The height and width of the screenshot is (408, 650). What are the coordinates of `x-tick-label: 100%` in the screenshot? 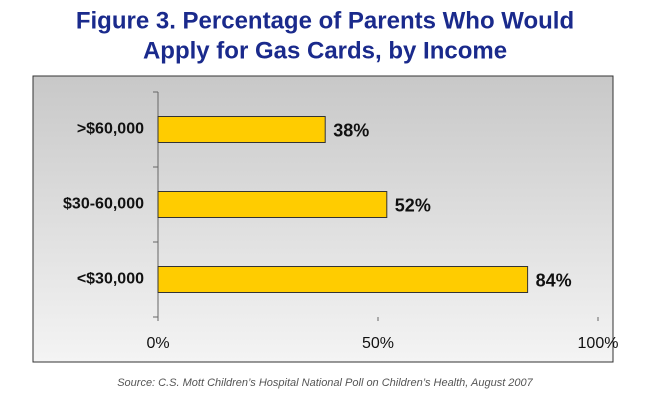 It's located at (598, 343).